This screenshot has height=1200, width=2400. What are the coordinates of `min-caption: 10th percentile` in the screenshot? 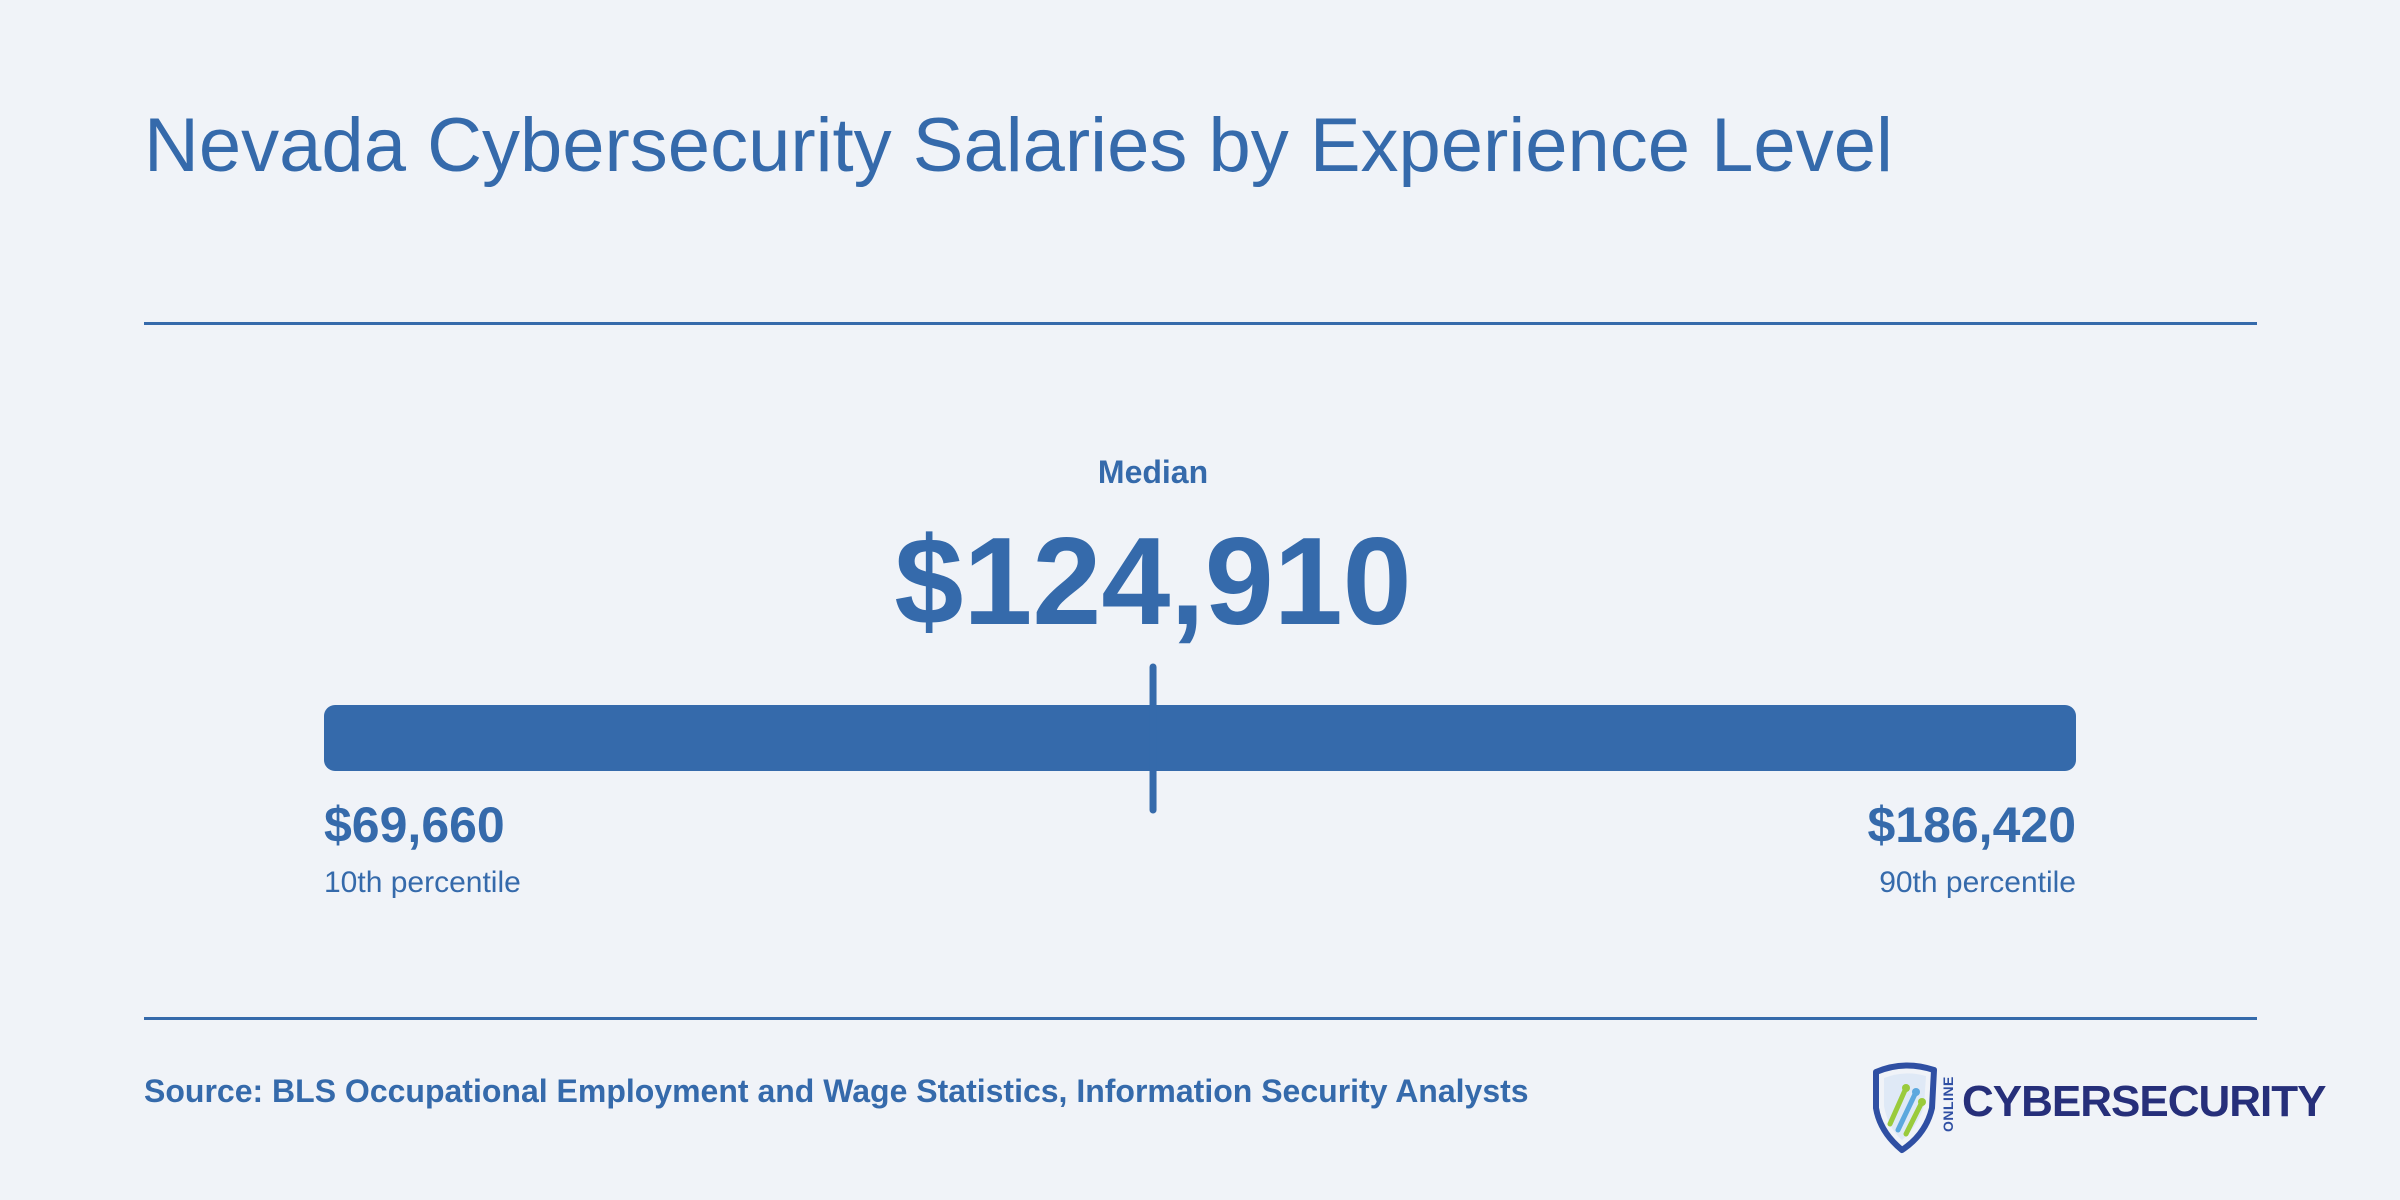 It's located at (422, 882).